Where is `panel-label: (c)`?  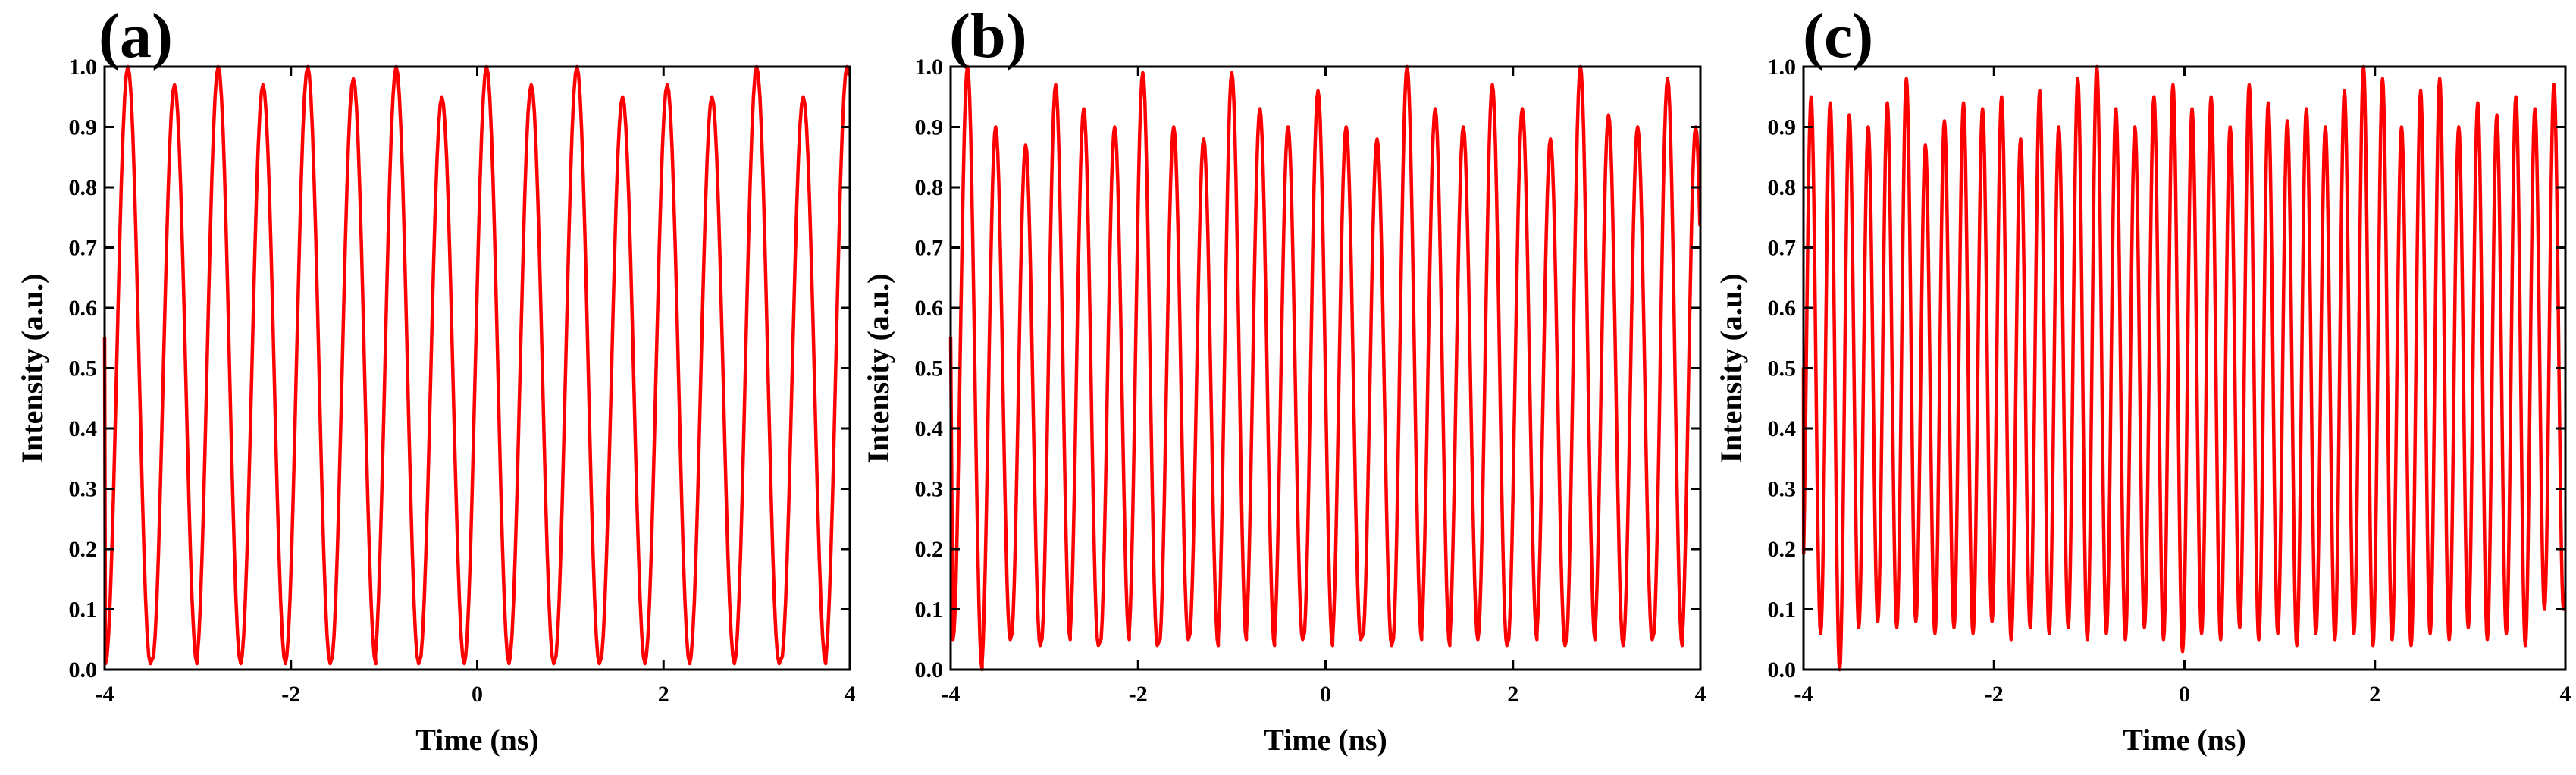
panel-label: (c) is located at coordinates (1838, 36).